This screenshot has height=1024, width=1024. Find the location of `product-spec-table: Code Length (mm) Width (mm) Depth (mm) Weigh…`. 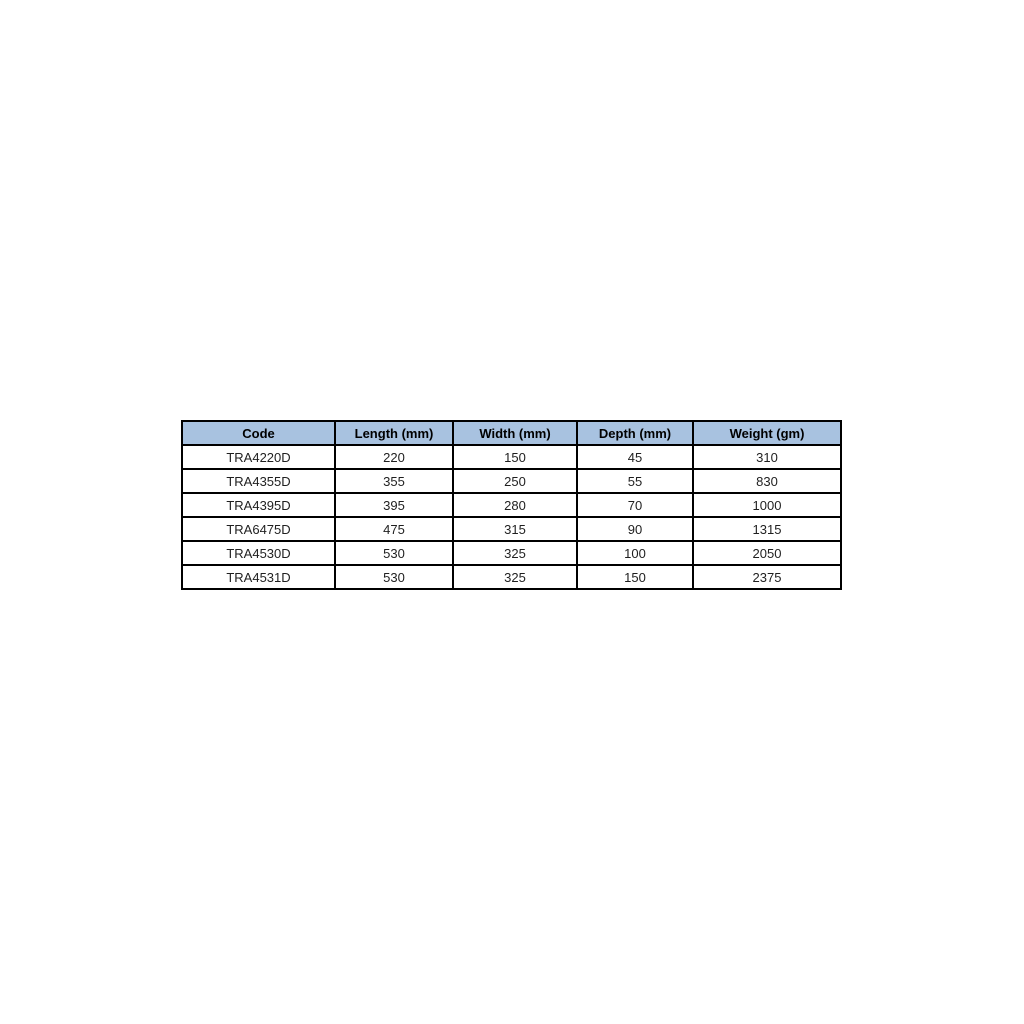

product-spec-table: Code Length (mm) Width (mm) Depth (mm) Weigh… is located at coordinates (511, 505).